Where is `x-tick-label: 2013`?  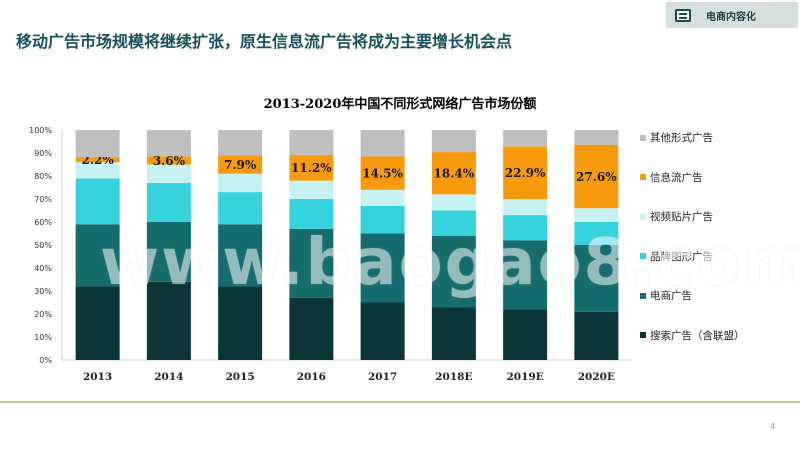
x-tick-label: 2013 is located at coordinates (97, 377).